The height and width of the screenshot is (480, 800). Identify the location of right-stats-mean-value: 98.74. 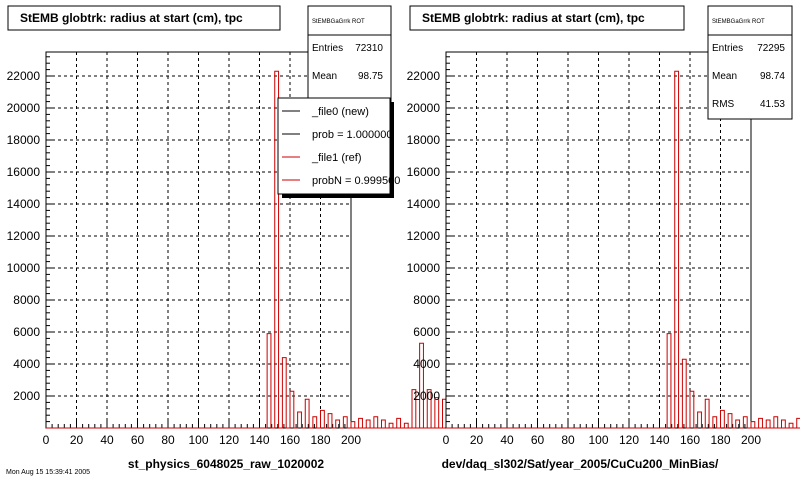
(772, 76).